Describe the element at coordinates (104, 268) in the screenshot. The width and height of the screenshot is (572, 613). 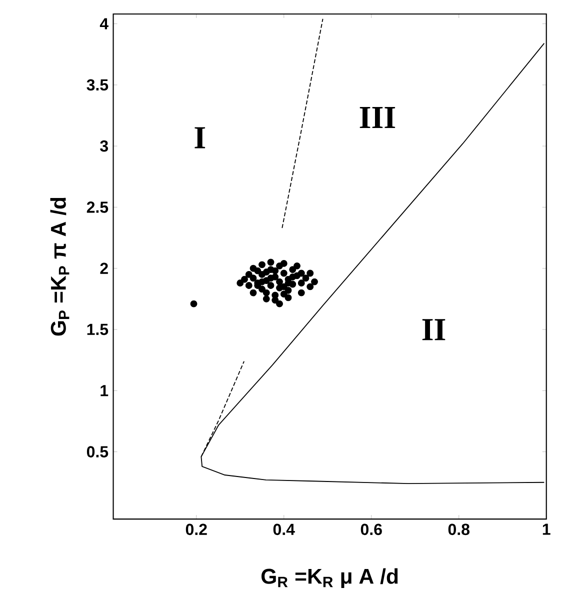
I see `y-tick-label: 2` at that location.